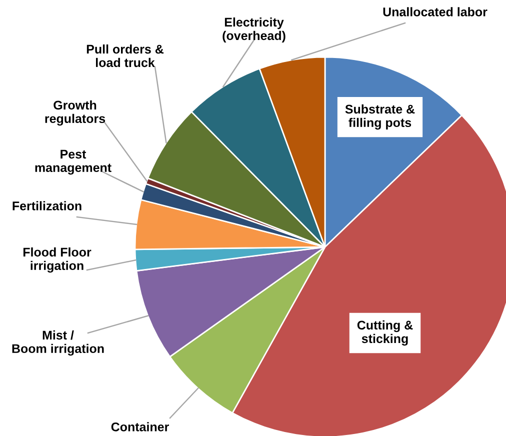 This screenshot has width=506, height=436. What do you see at coordinates (385, 333) in the screenshot?
I see `slice-label: Cutting & sticking` at bounding box center [385, 333].